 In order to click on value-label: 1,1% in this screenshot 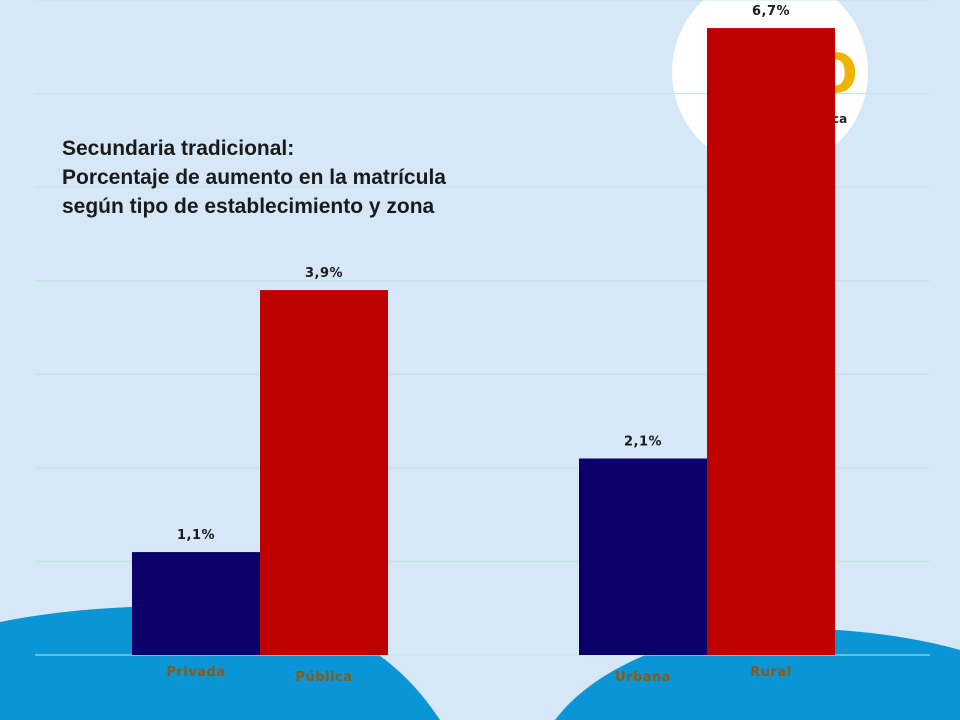, I will do `click(196, 535)`.